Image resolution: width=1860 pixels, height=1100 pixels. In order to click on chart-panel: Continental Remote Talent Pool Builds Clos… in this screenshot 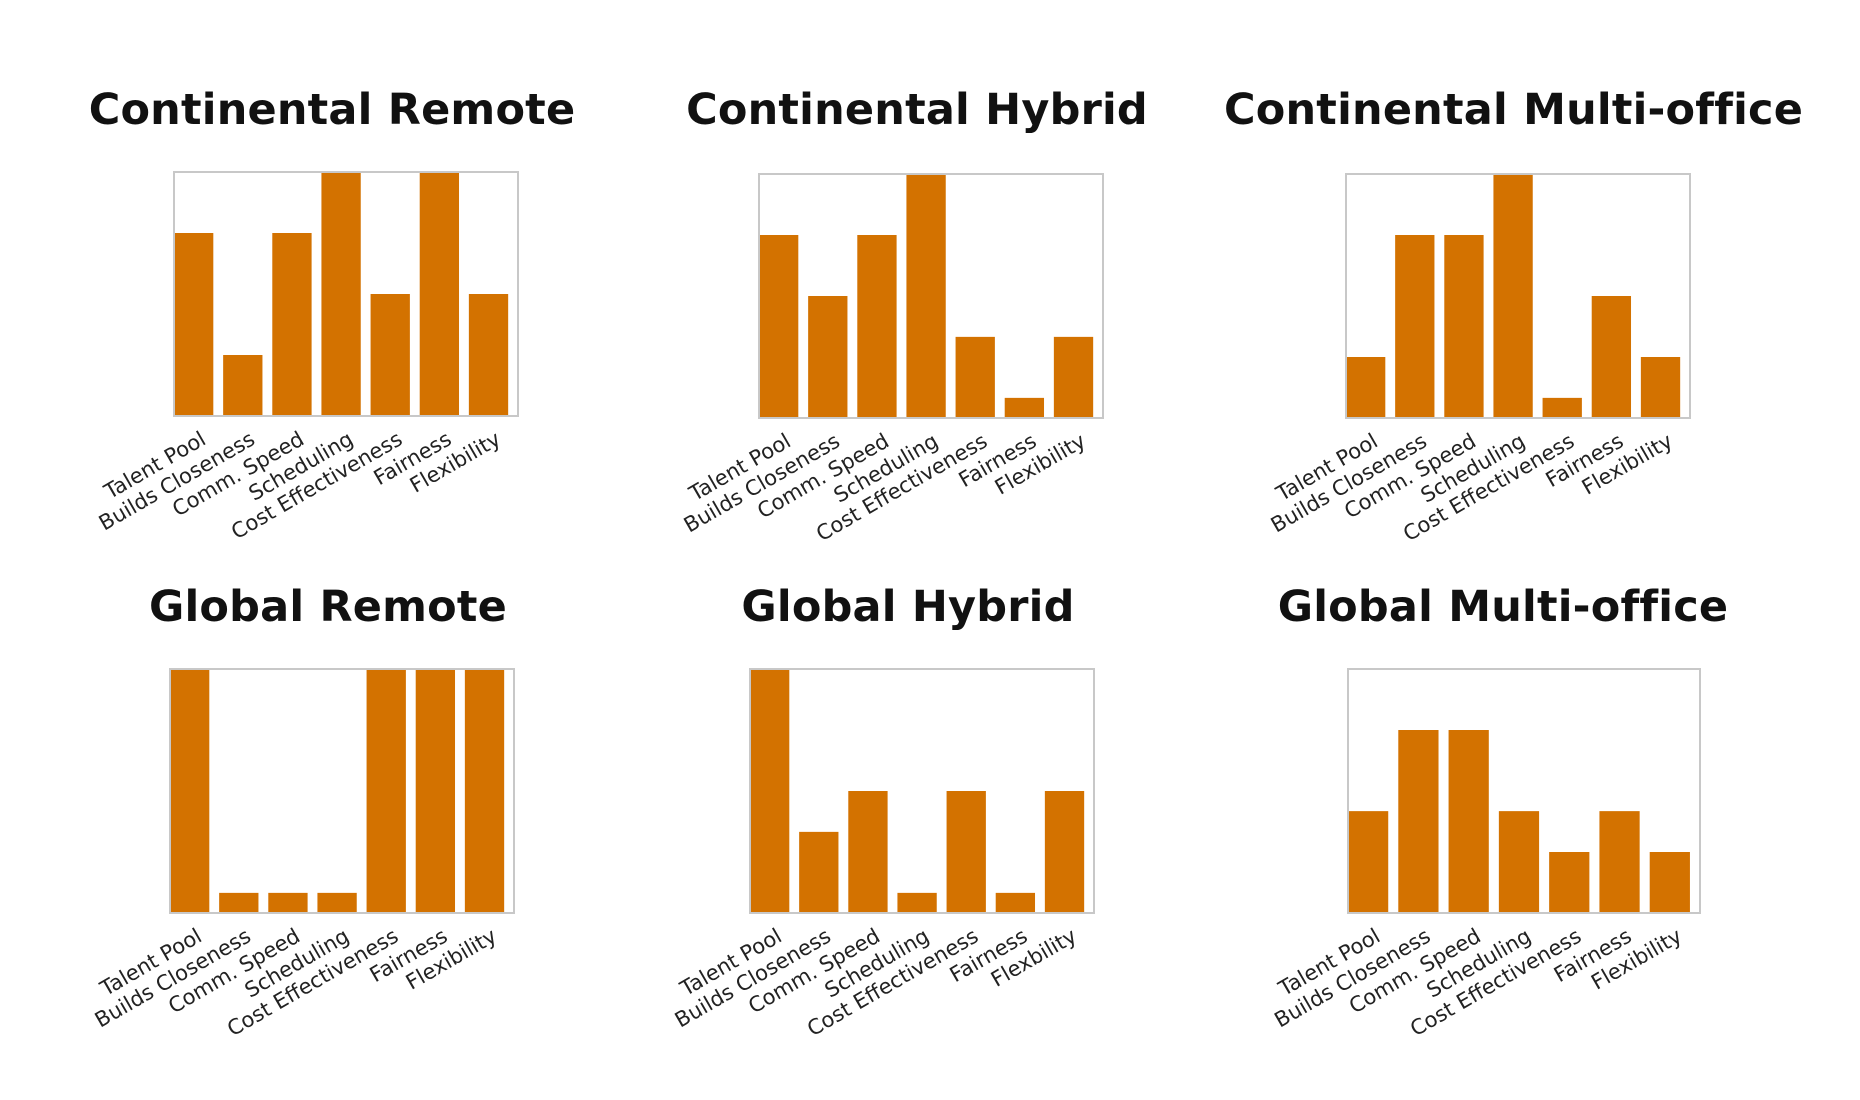, I will do `click(340, 325)`.